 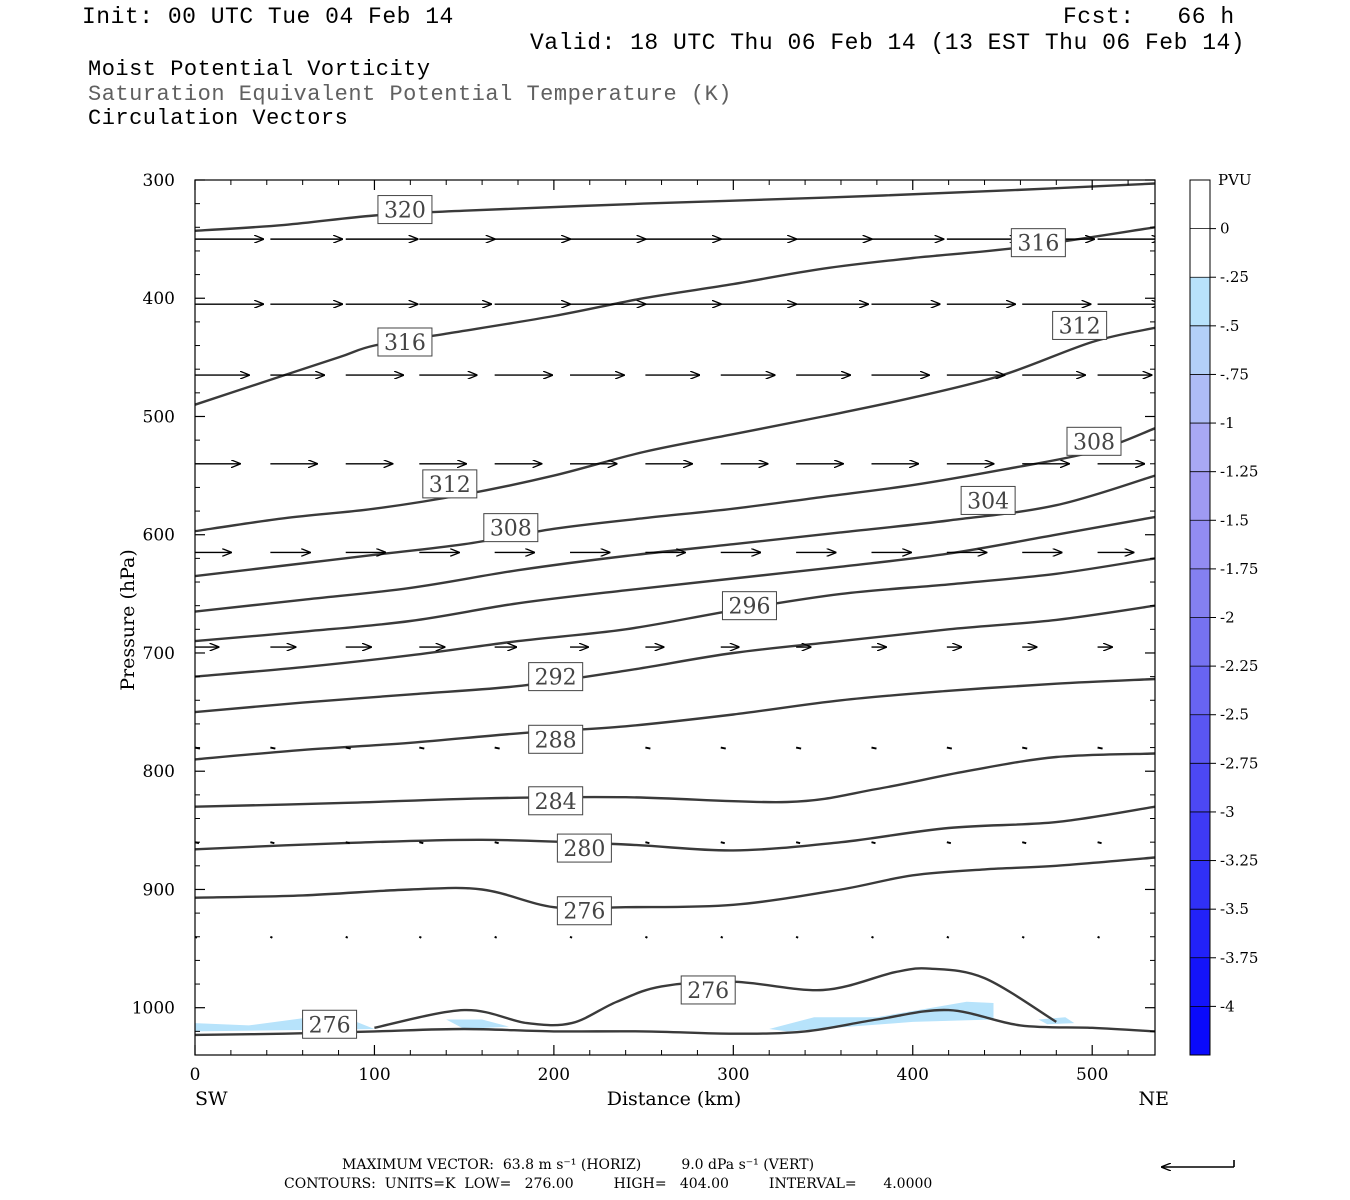 I want to click on colorbar-unit: PVU, so click(x=1235, y=180).